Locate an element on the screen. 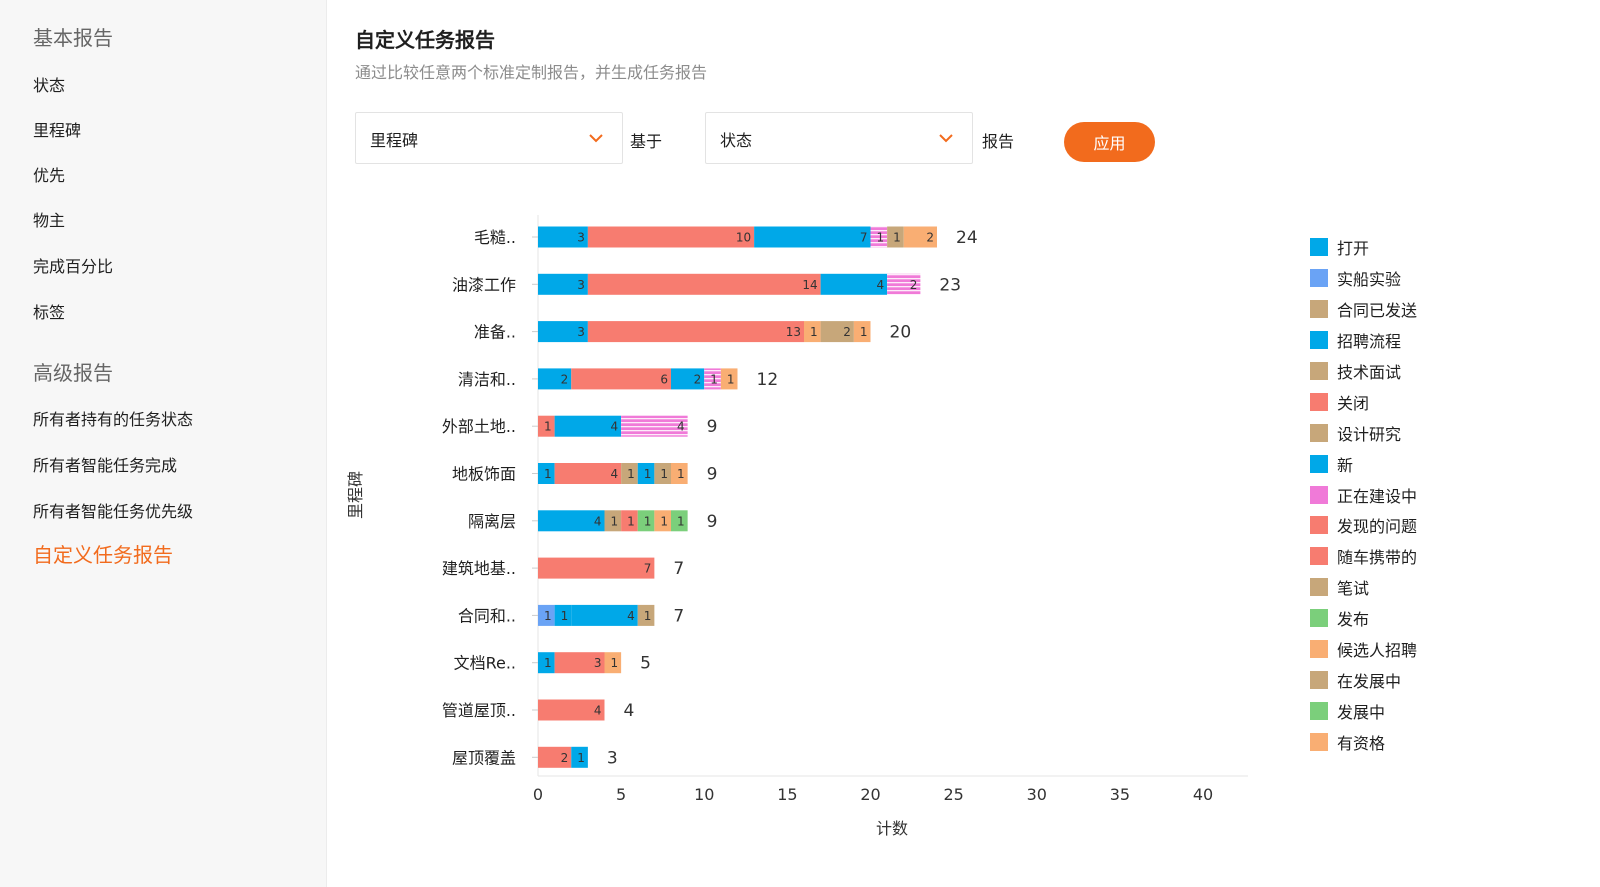 This screenshot has height=887, width=1600. legend-item: 招聘流程 is located at coordinates (1363, 340).